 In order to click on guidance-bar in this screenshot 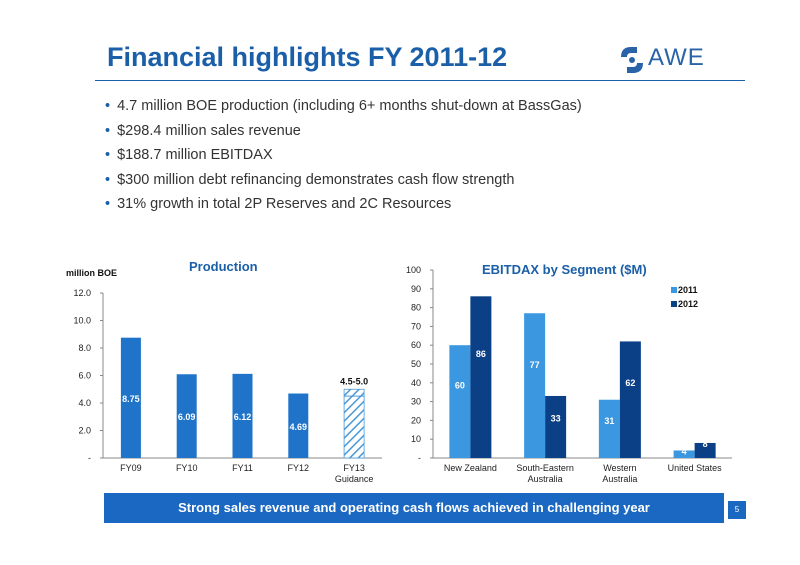, I will do `click(354, 423)`.